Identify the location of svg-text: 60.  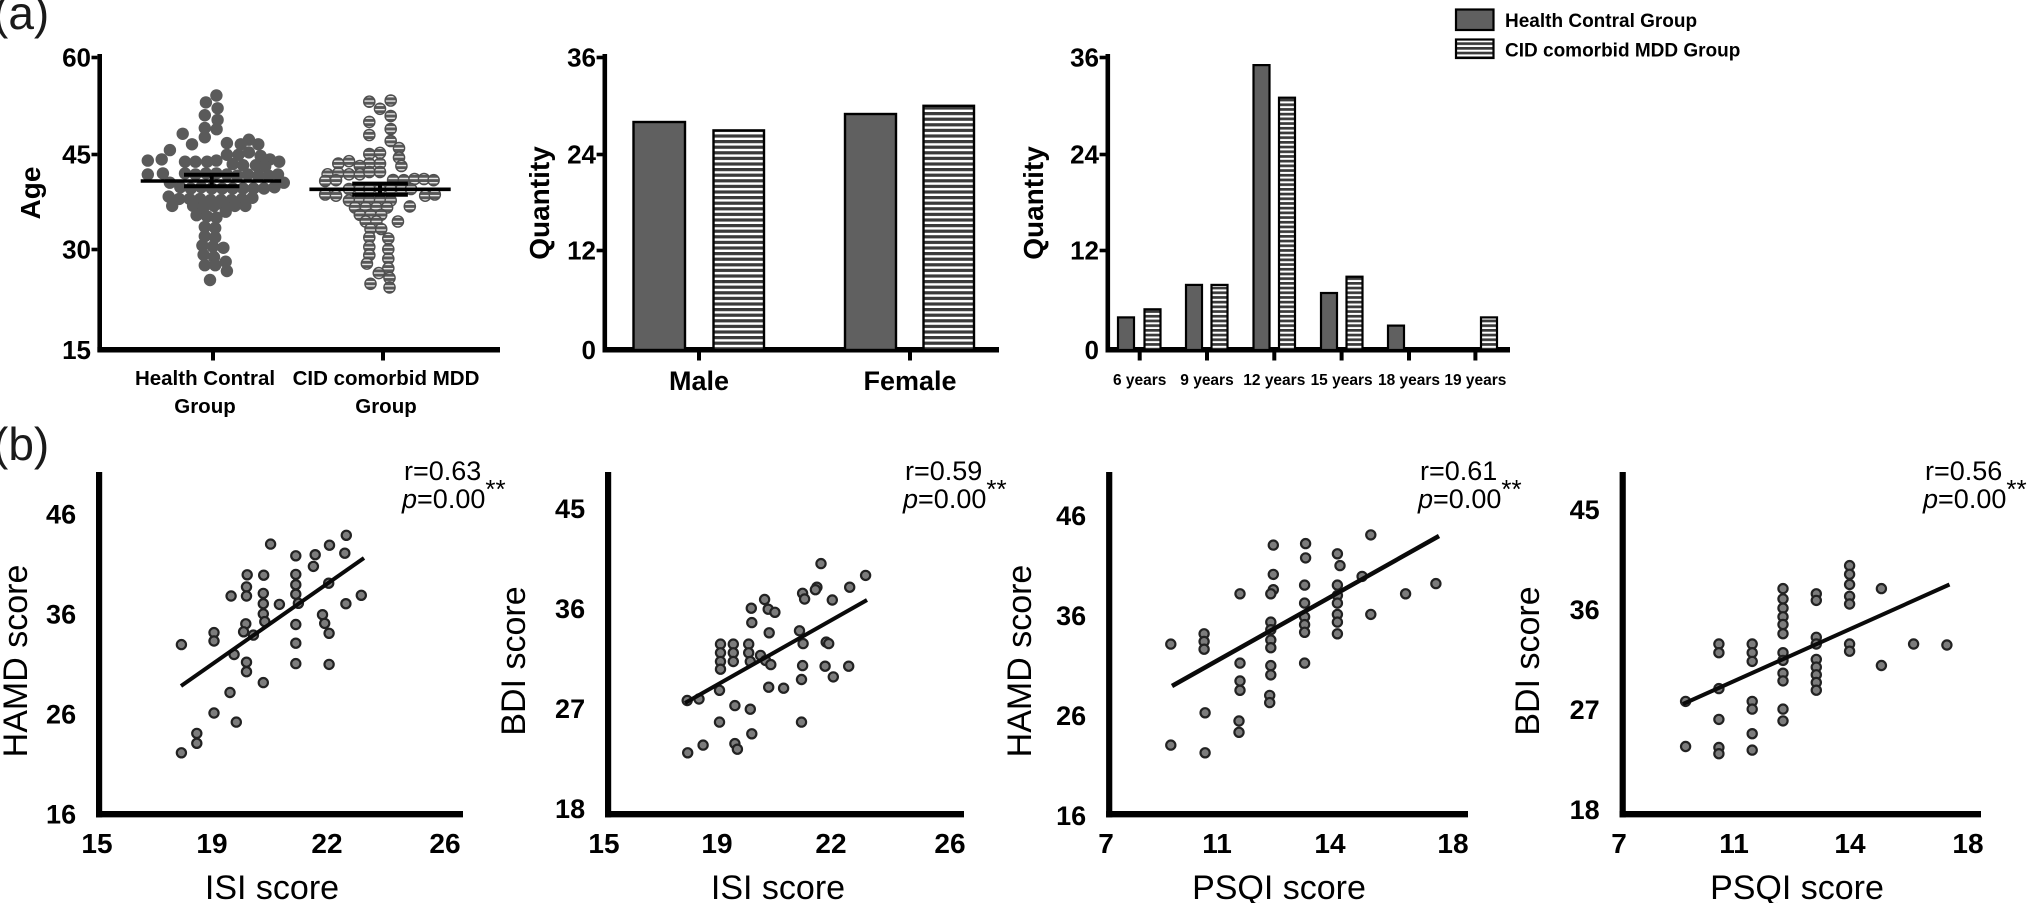
(76, 58).